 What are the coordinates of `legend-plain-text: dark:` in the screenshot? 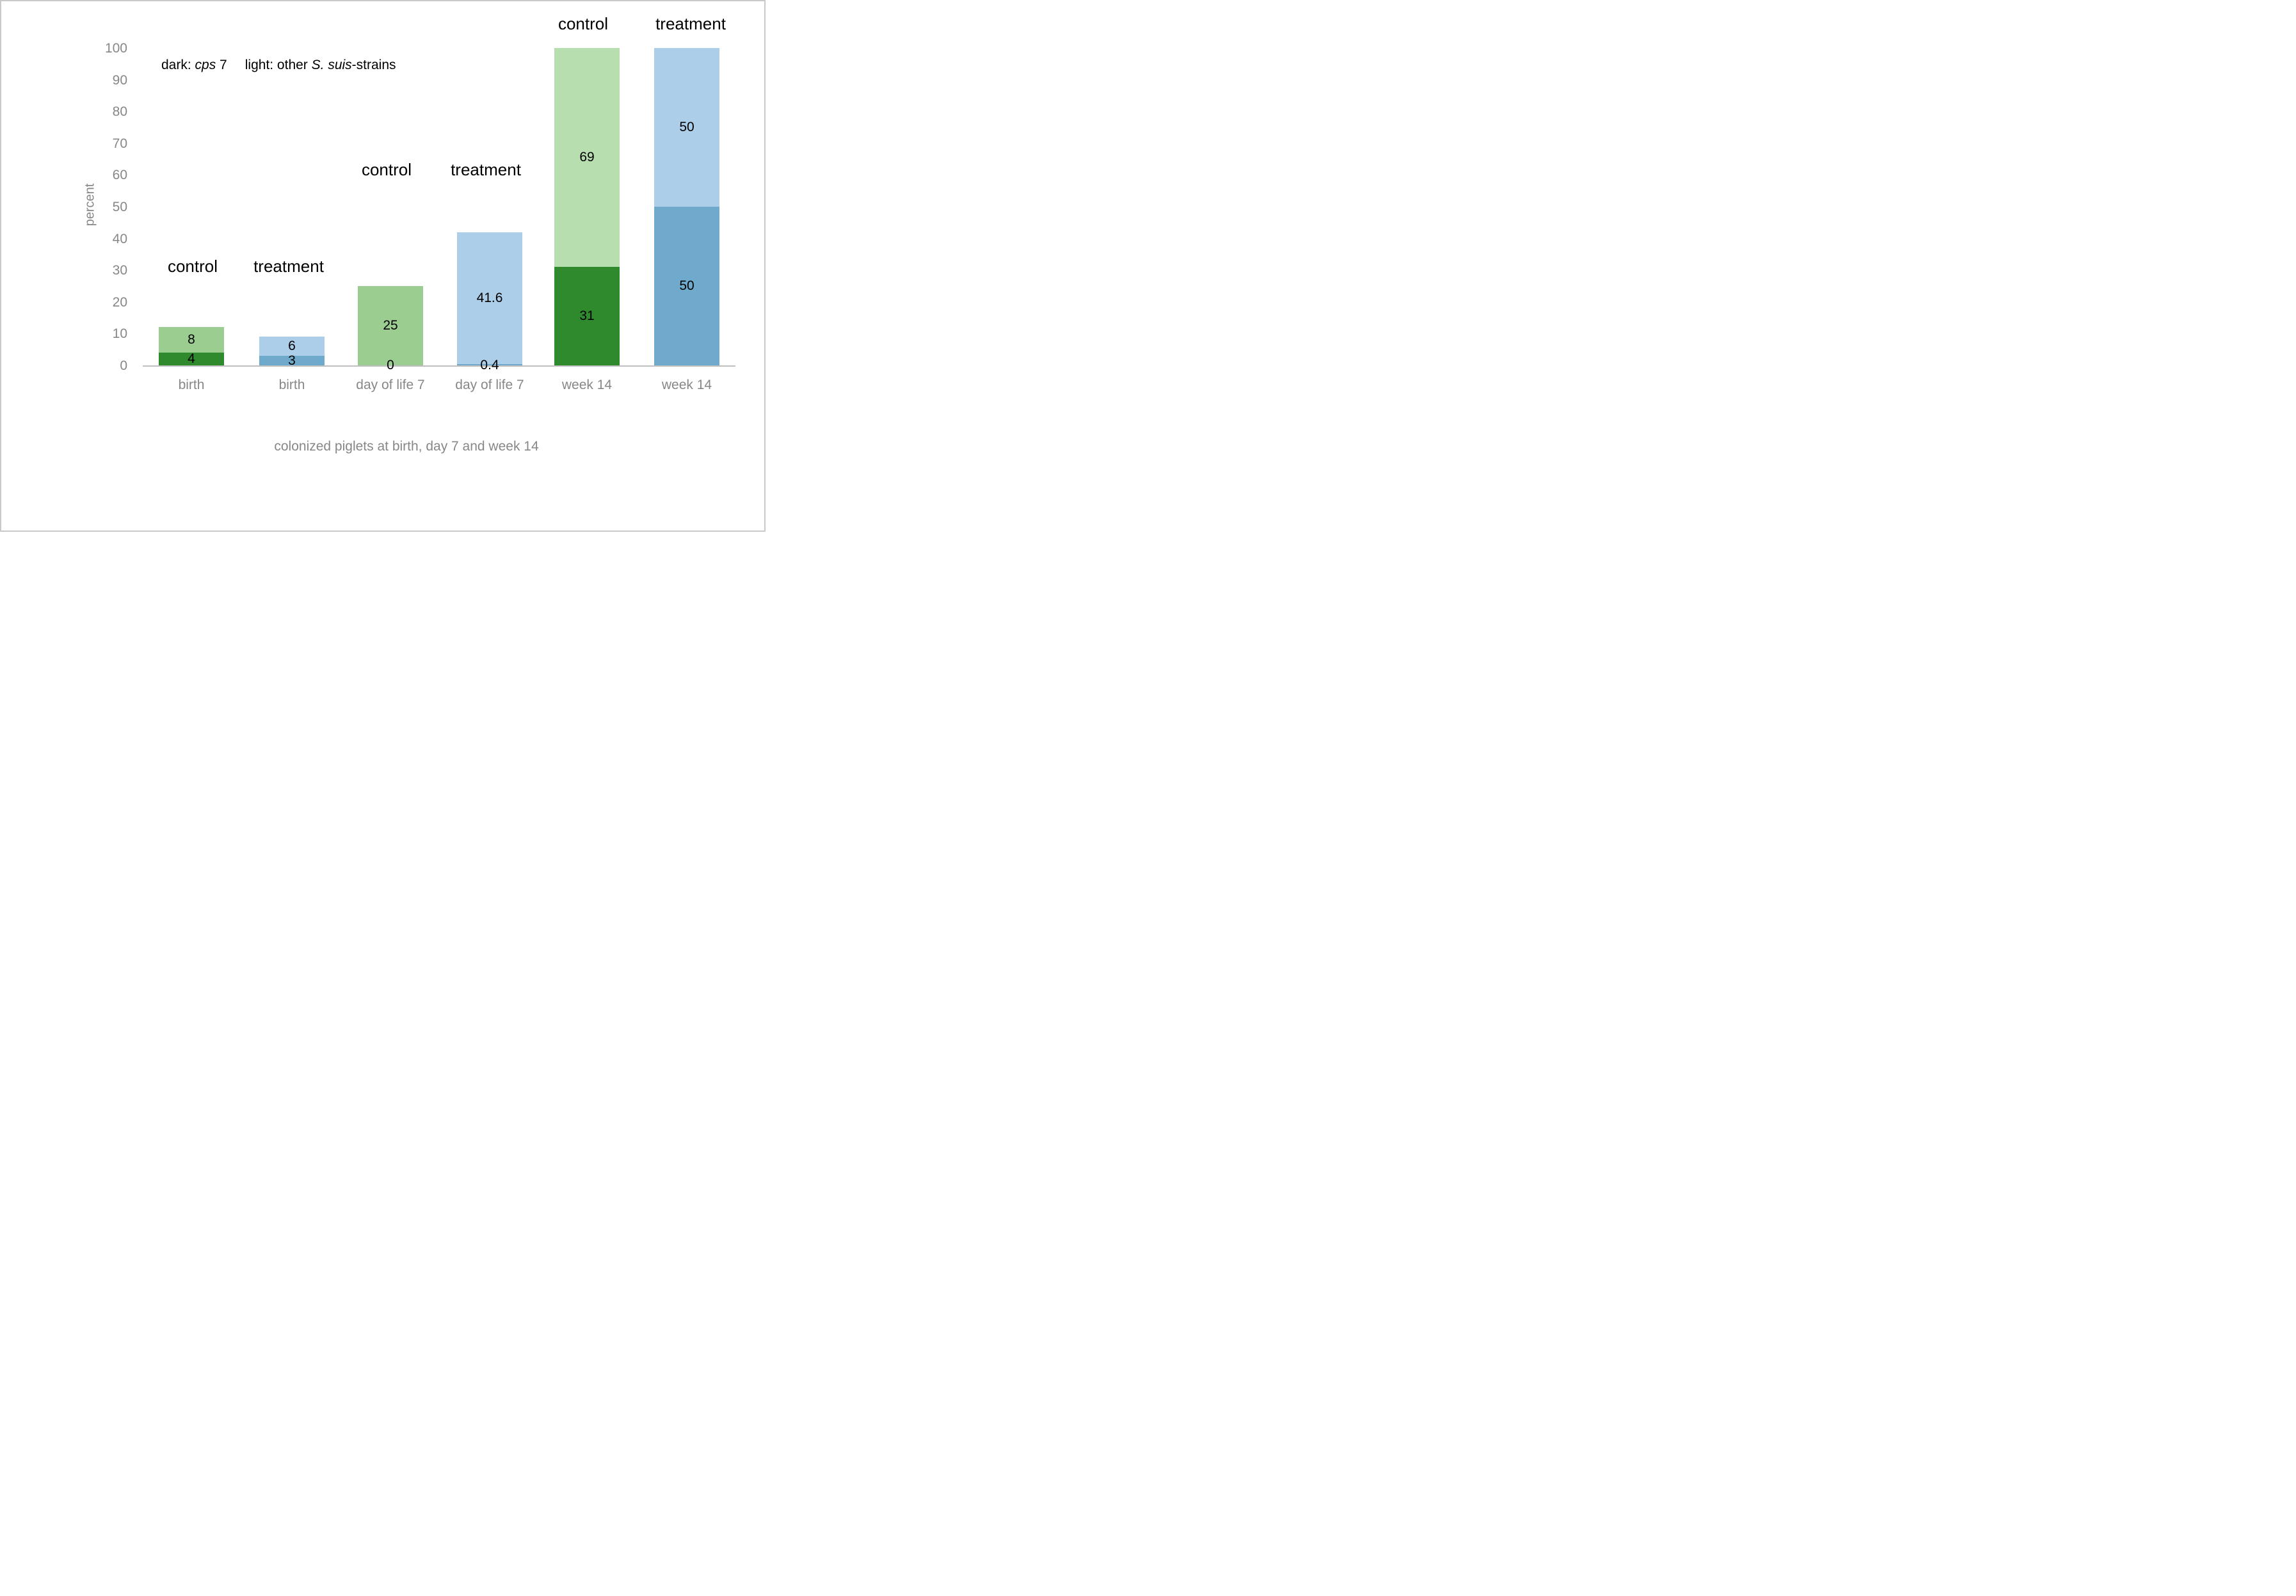 It's located at (178, 65).